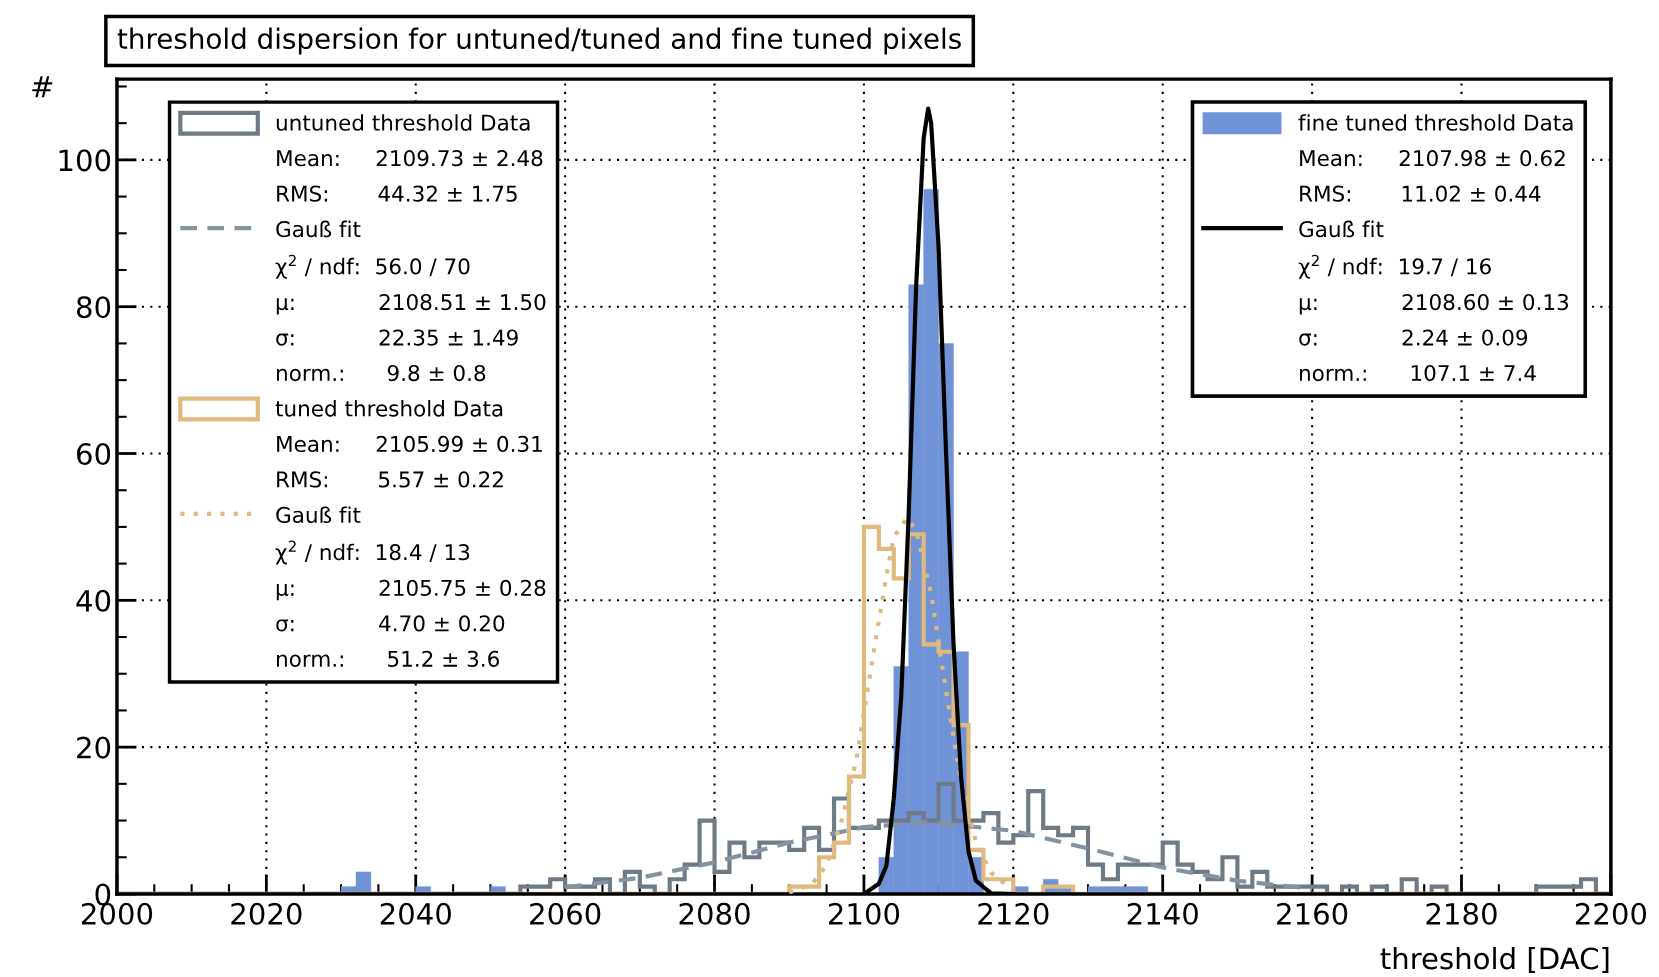 Image resolution: width=1659 pixels, height=977 pixels. Describe the element at coordinates (372, 266) in the screenshot. I see `annotation: χ$^{2}$ / ndf: 56.0 / 70` at that location.